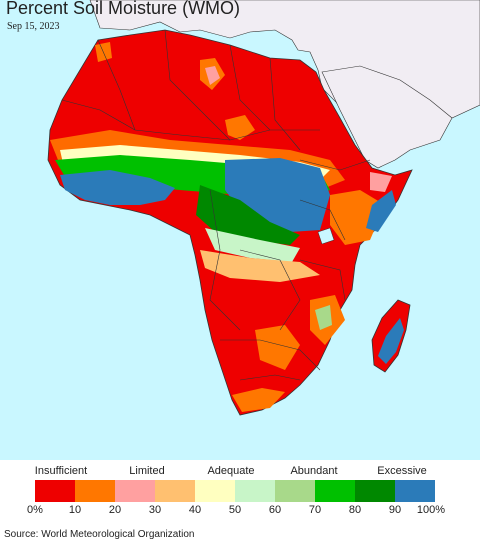 The width and height of the screenshot is (480, 544). What do you see at coordinates (355, 510) in the screenshot?
I see `legend-tick: 80` at bounding box center [355, 510].